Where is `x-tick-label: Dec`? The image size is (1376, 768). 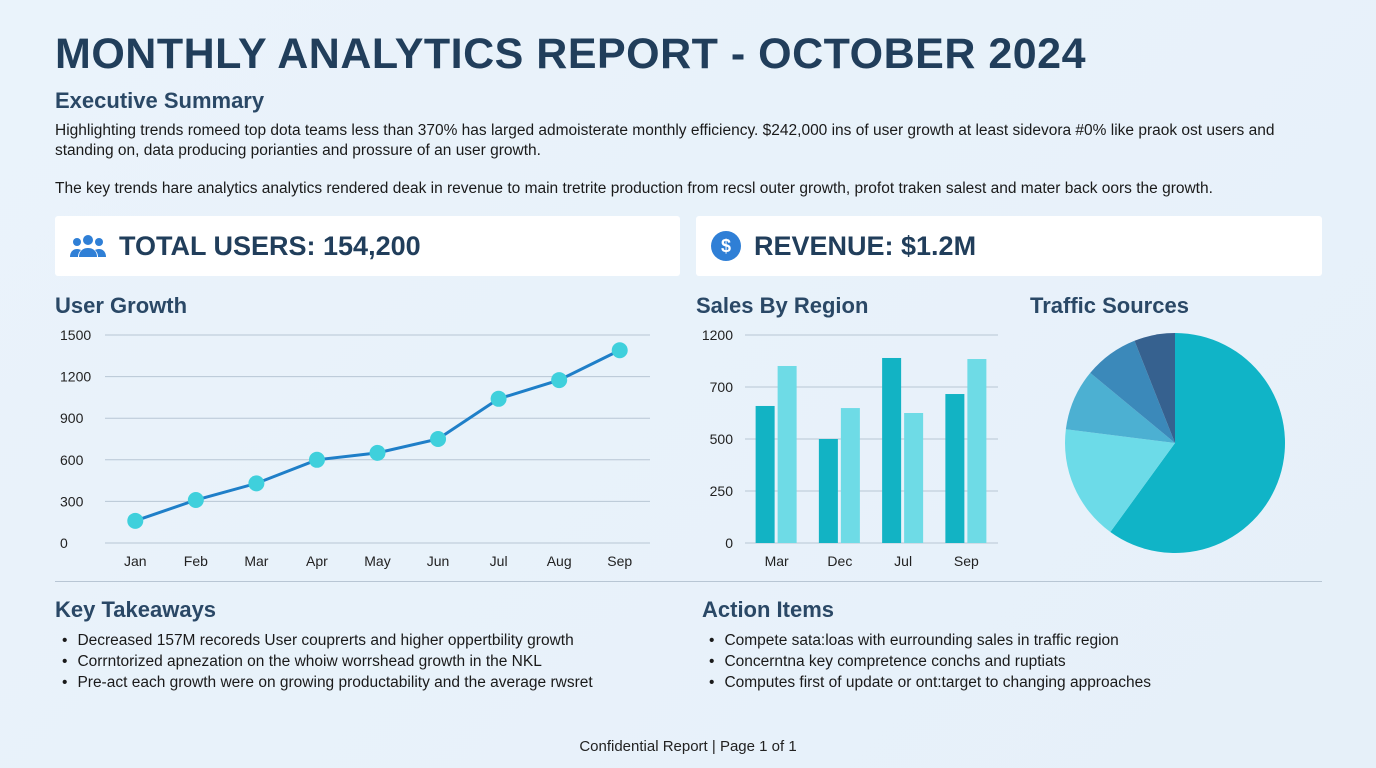
x-tick-label: Dec is located at coordinates (839, 561).